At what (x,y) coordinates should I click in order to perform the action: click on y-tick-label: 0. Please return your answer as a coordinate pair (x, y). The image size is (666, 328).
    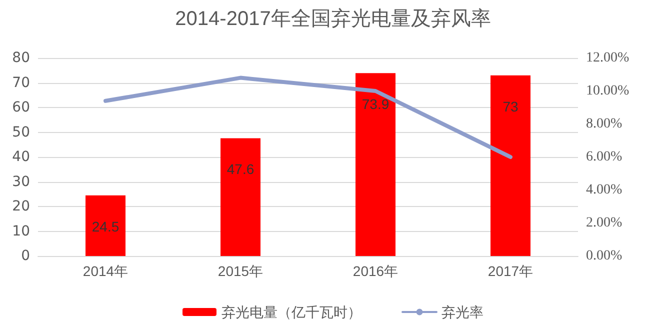
    Looking at the image, I should click on (25, 256).